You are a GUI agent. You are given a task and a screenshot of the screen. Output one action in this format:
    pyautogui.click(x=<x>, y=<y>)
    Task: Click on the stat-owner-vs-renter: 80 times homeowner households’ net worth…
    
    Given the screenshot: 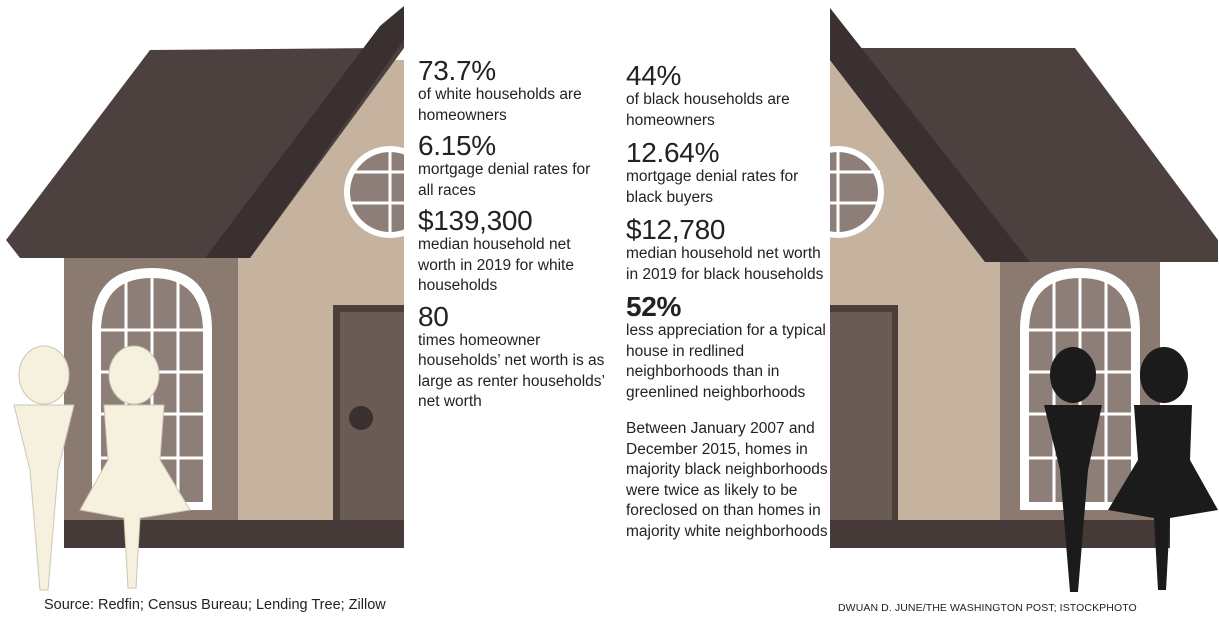 What is the action you would take?
    pyautogui.click(x=518, y=357)
    